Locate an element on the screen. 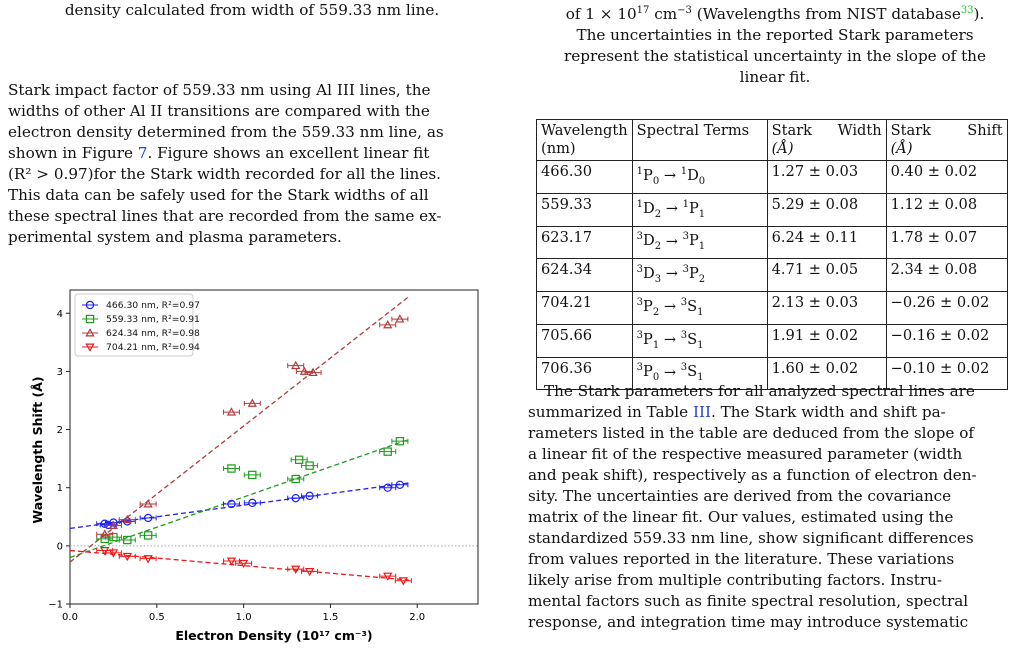  cell-spectral-term: 1P0 → 1D0 is located at coordinates (699, 177).